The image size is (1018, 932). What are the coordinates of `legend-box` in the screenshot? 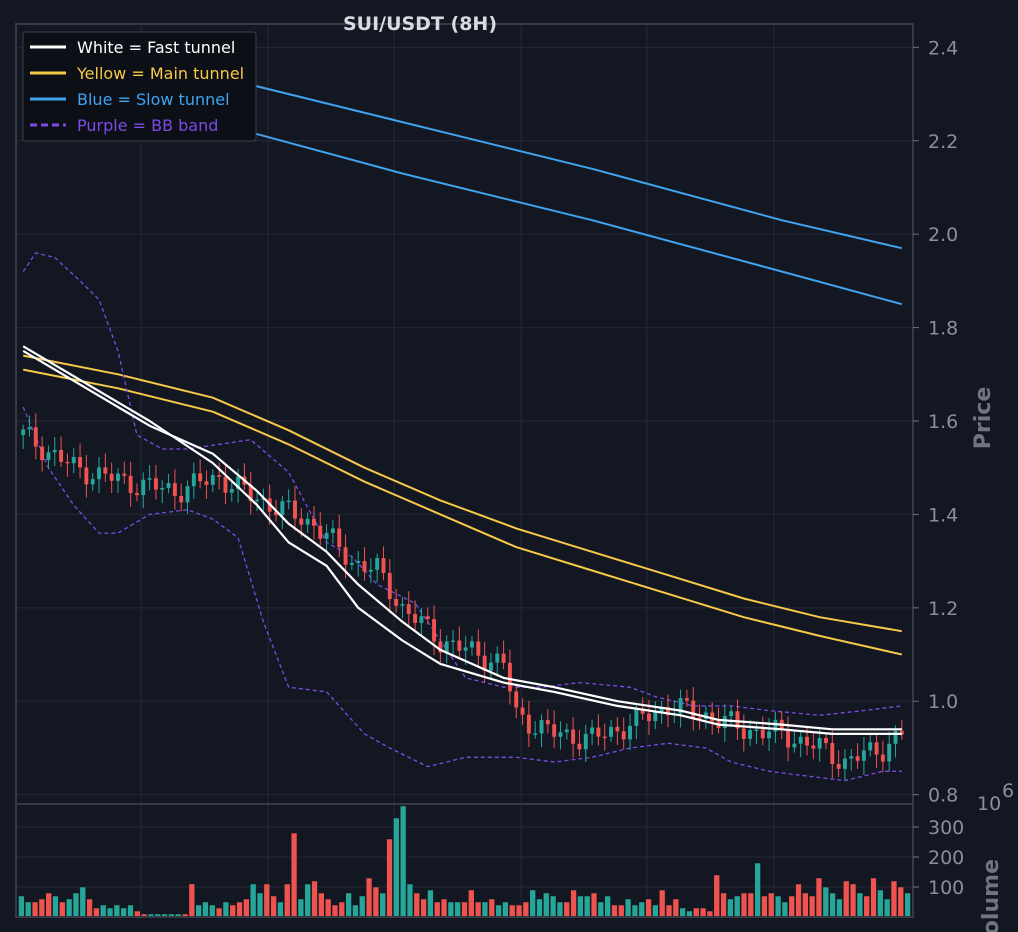 It's located at (139, 86).